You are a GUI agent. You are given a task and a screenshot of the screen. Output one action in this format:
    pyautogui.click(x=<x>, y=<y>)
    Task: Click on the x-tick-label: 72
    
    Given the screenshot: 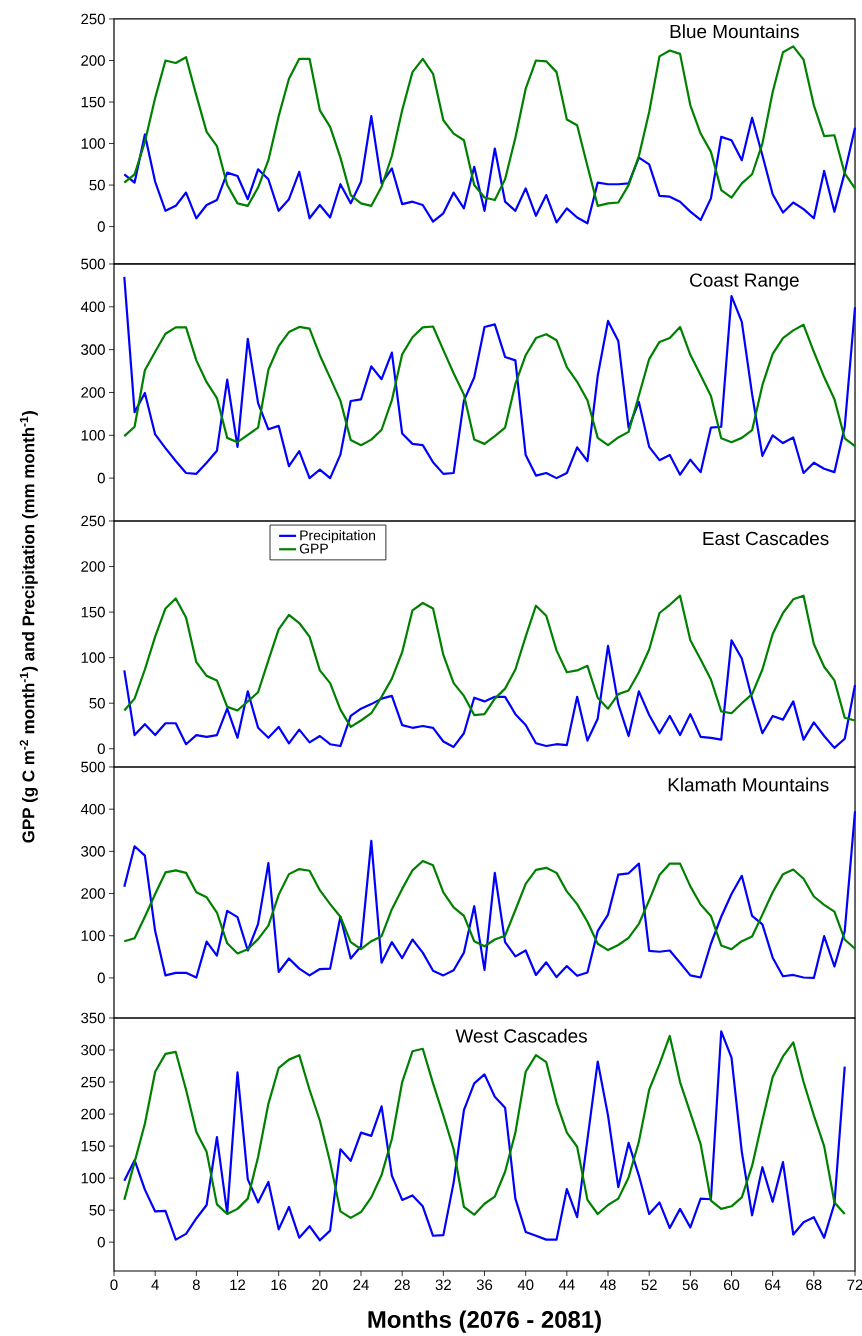 What is the action you would take?
    pyautogui.click(x=854, y=1284)
    